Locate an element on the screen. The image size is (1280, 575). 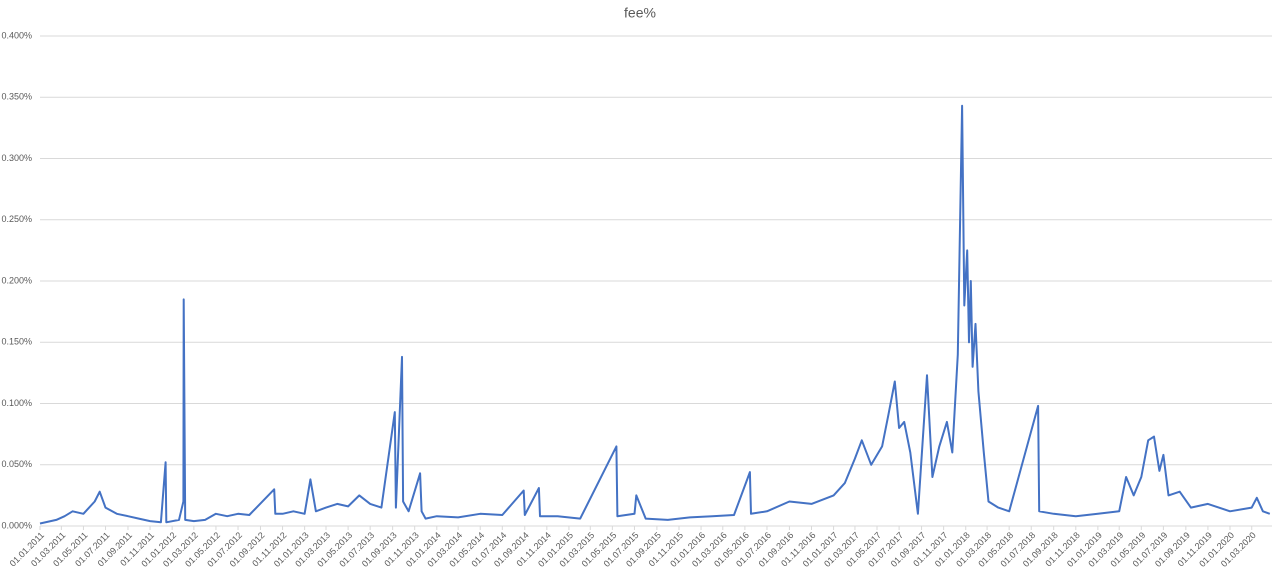
y-tick-label: 0.200% is located at coordinates (16, 280).